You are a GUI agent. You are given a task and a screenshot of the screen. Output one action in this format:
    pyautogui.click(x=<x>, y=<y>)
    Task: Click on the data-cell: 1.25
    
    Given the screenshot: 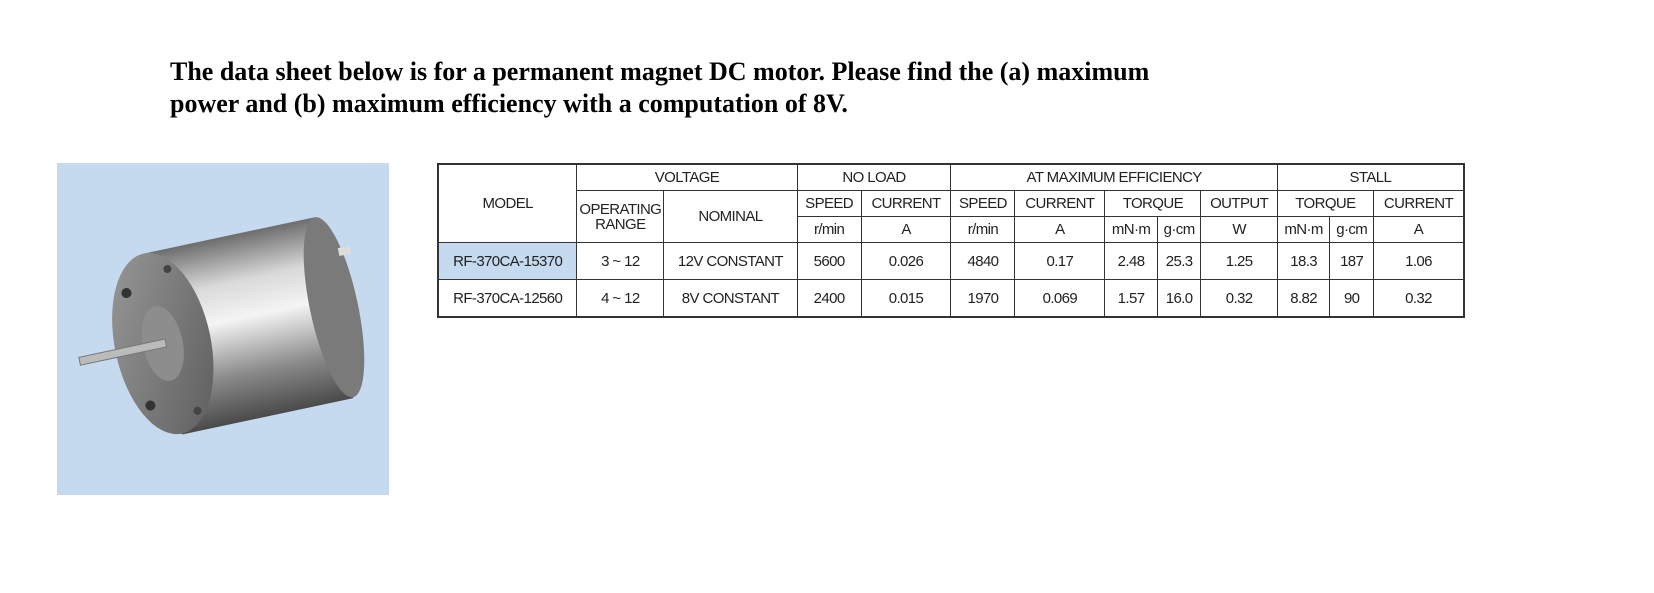 What is the action you would take?
    pyautogui.click(x=1239, y=261)
    